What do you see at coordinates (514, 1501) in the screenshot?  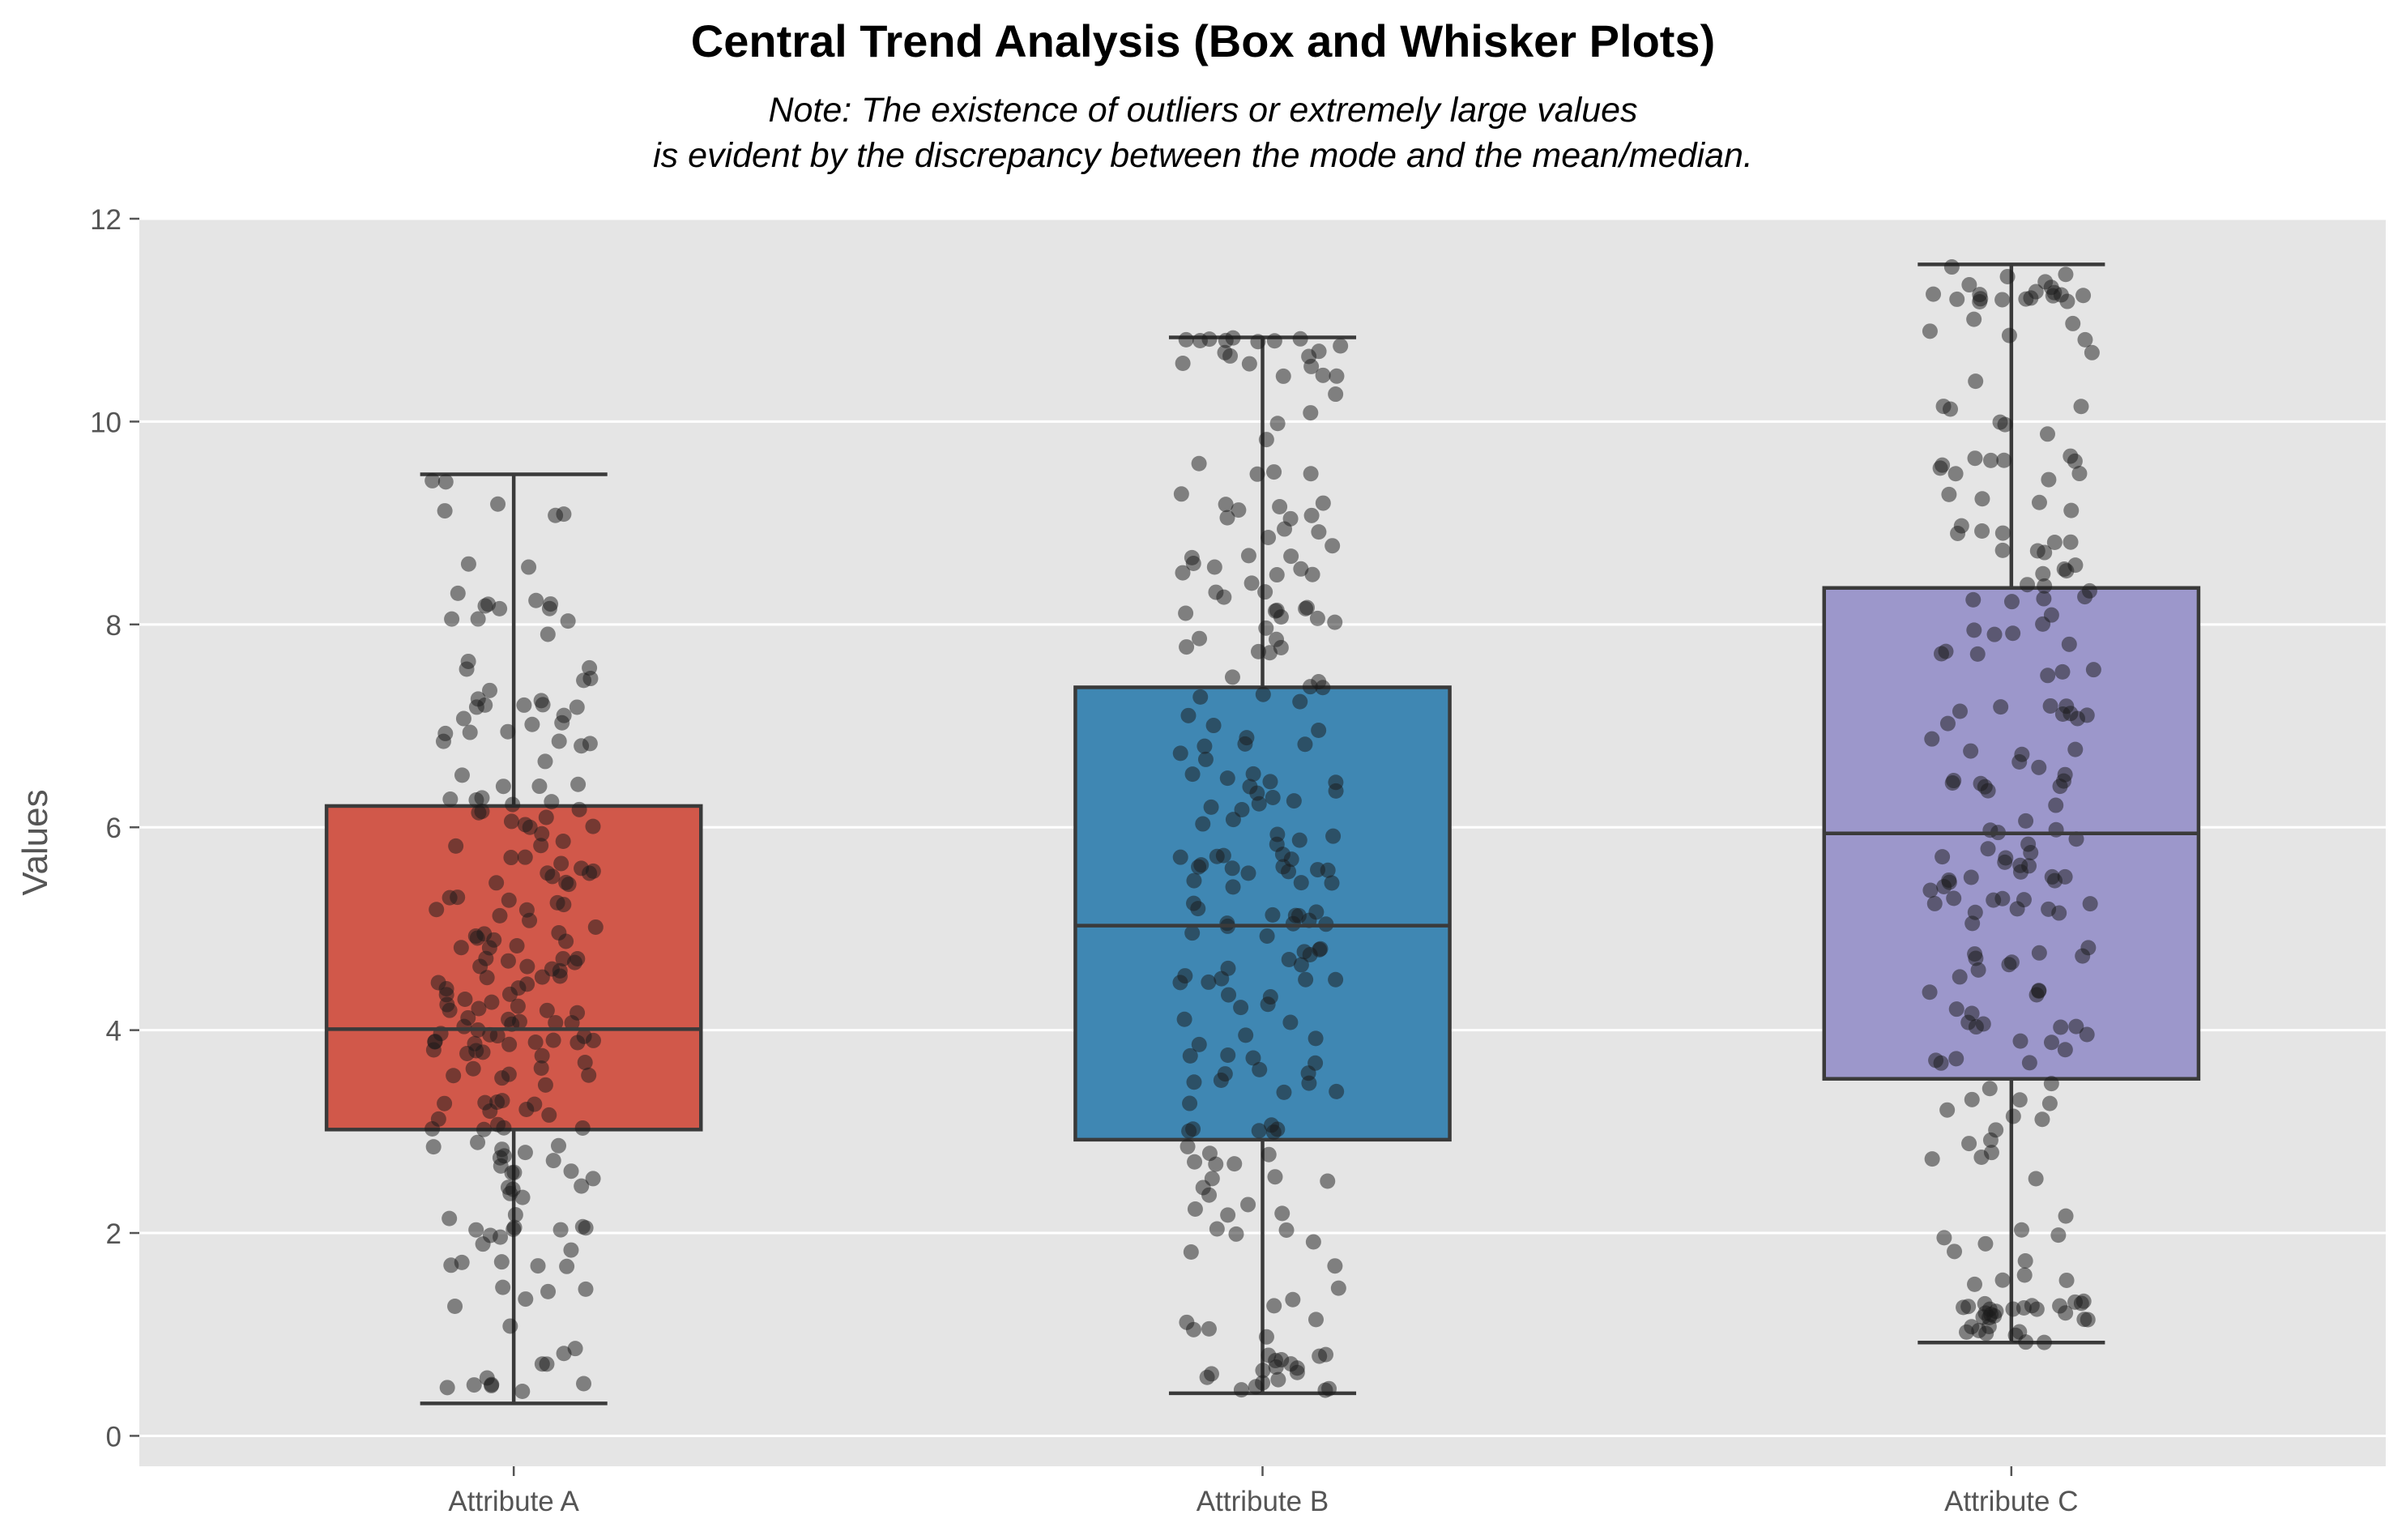 I see `x-tick-label: Attribute A` at bounding box center [514, 1501].